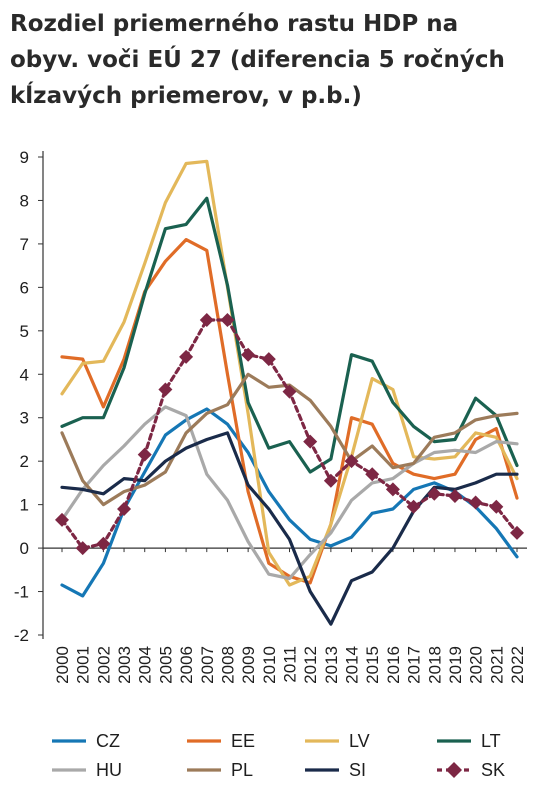 Image resolution: width=546 pixels, height=788 pixels. I want to click on legend-item-lv: LV, so click(337, 741).